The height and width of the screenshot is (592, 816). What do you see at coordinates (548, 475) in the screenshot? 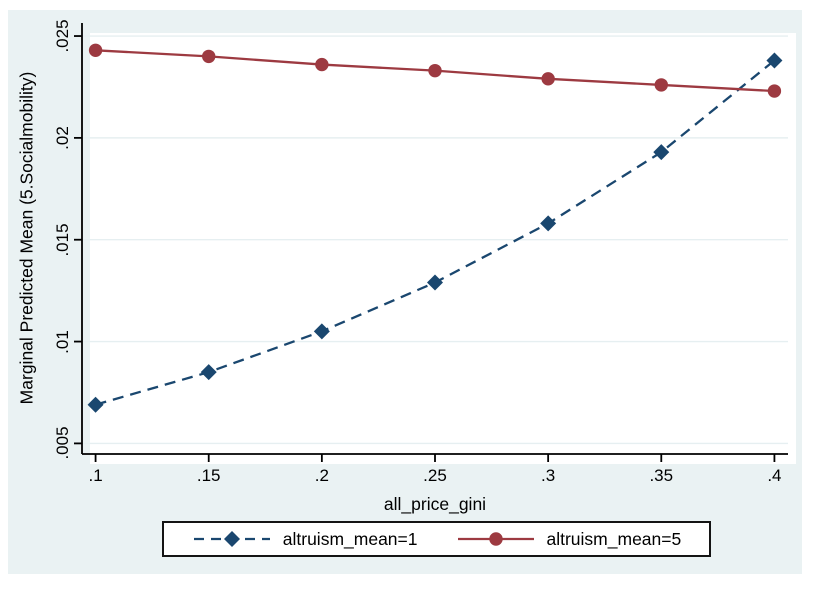
I see `x-tick-label: .3` at bounding box center [548, 475].